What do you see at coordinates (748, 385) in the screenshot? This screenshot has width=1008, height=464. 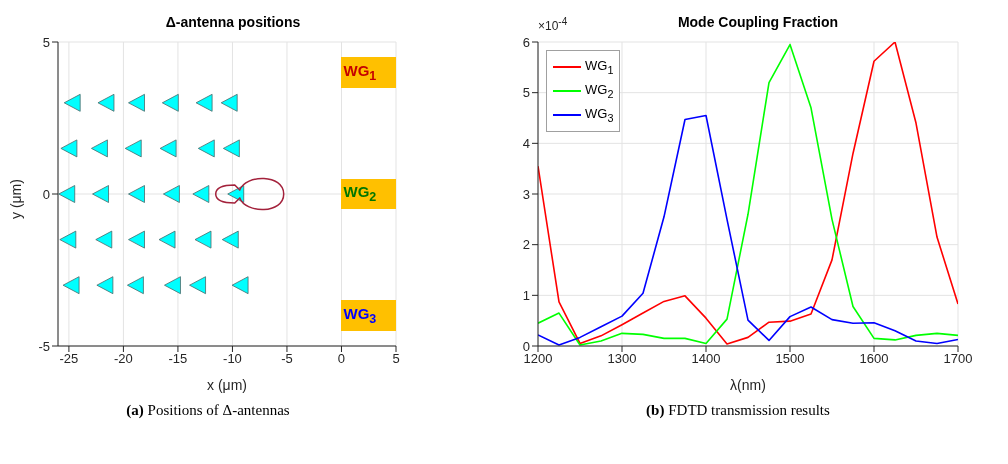 I see `x-axis-title: λ(nm)` at bounding box center [748, 385].